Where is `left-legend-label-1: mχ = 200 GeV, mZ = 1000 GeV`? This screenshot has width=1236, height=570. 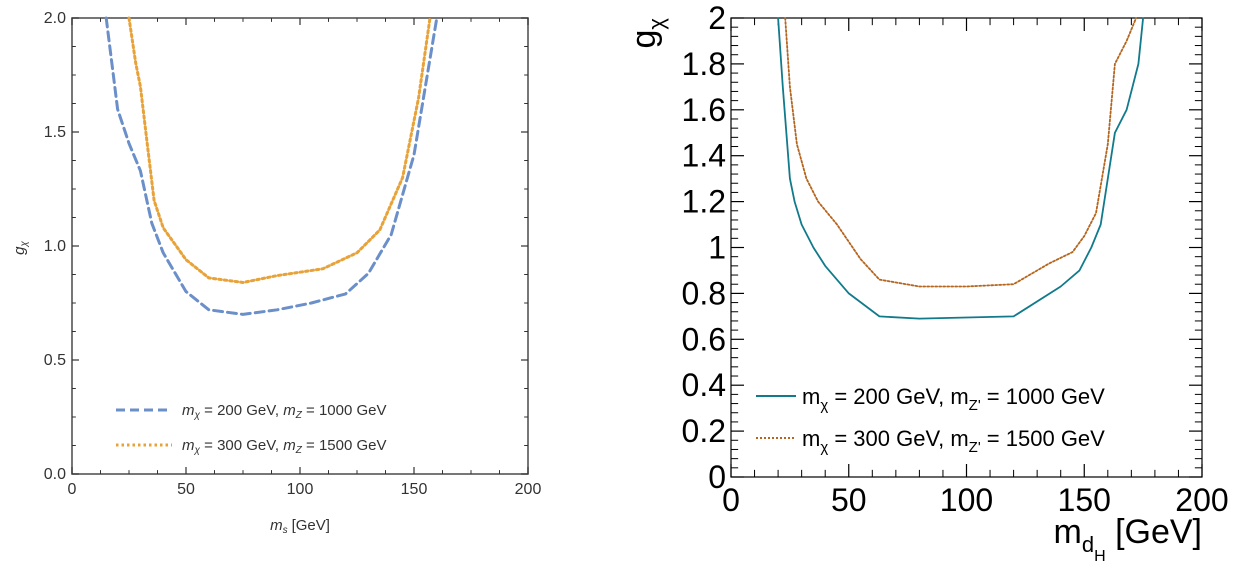
left-legend-label-1: mχ = 200 GeV, mZ = 1000 GeV is located at coordinates (284, 411).